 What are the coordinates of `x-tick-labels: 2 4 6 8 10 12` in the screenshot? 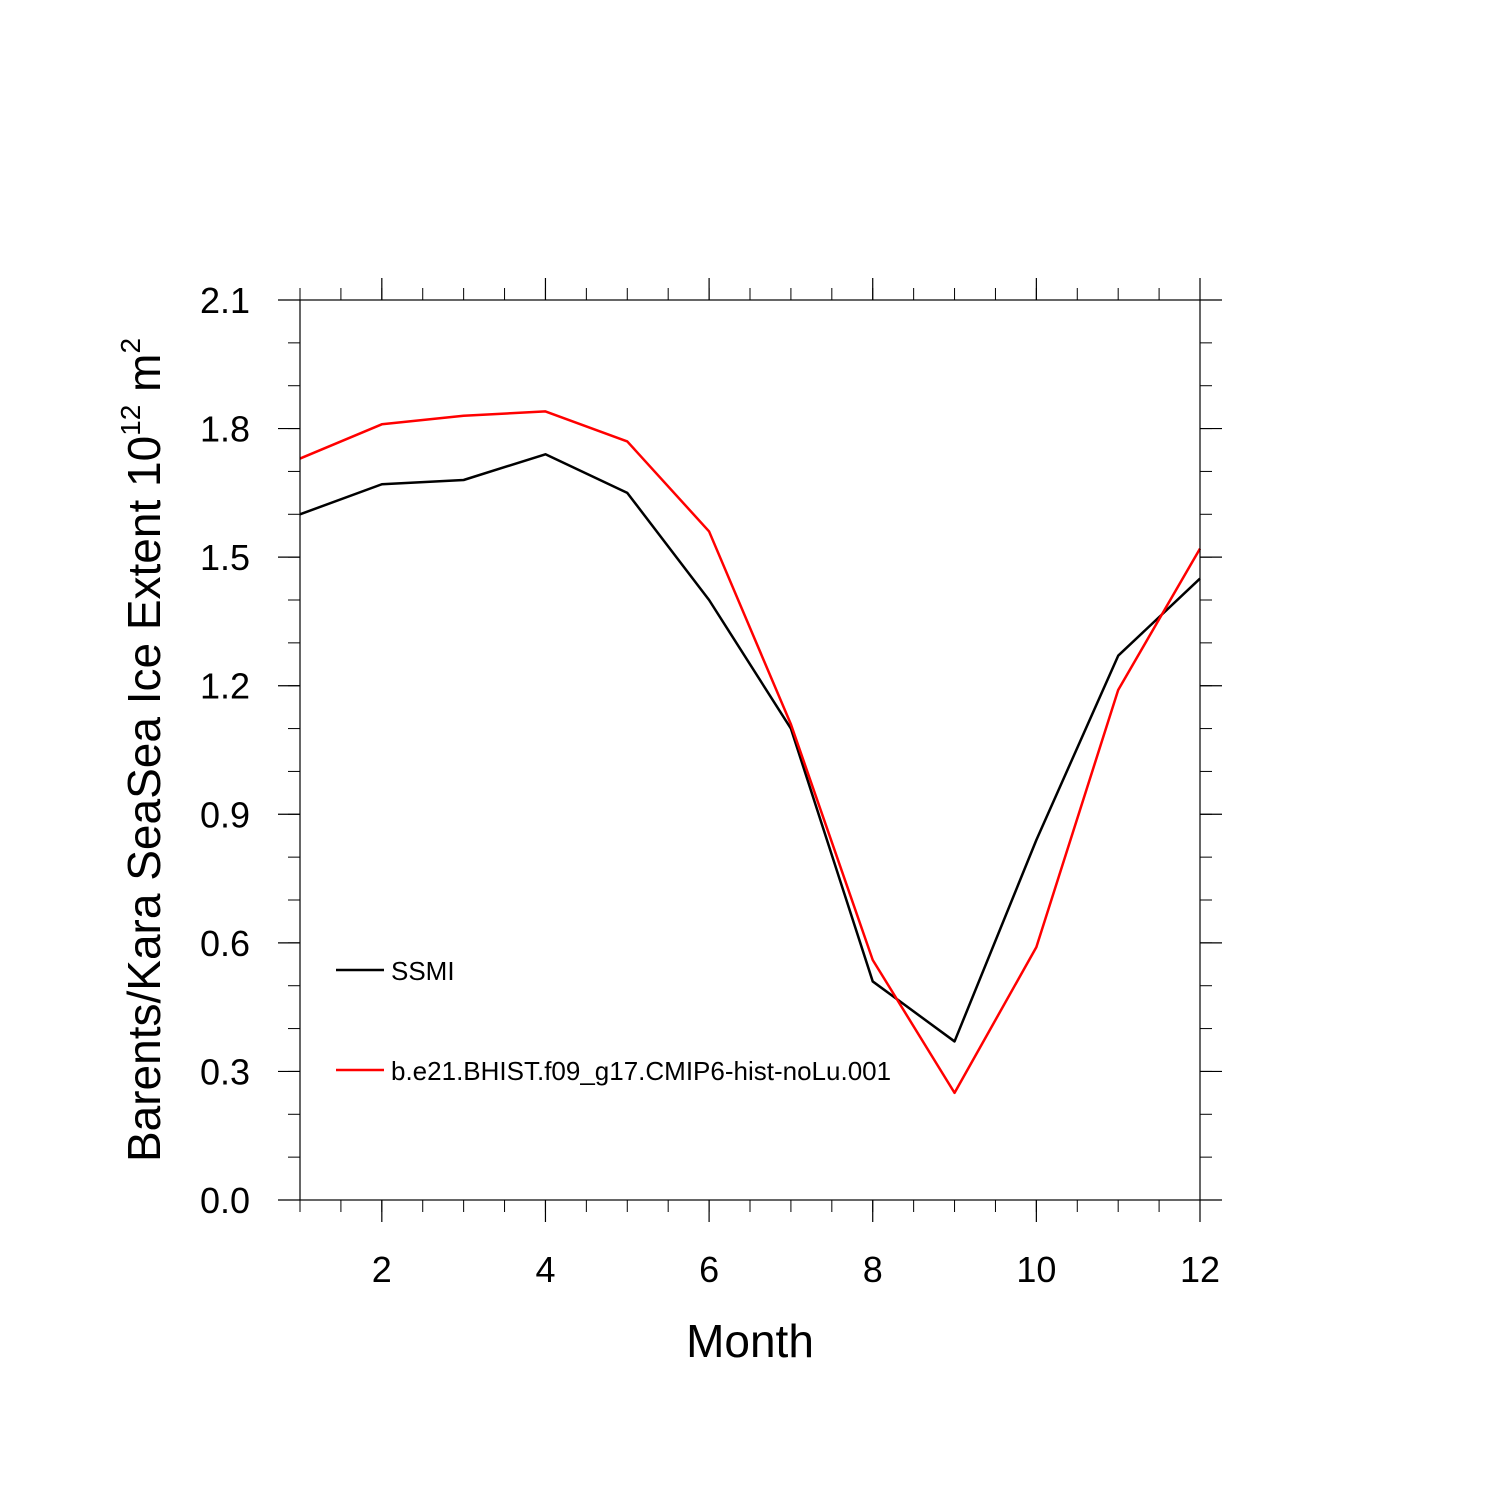 It's located at (796, 1269).